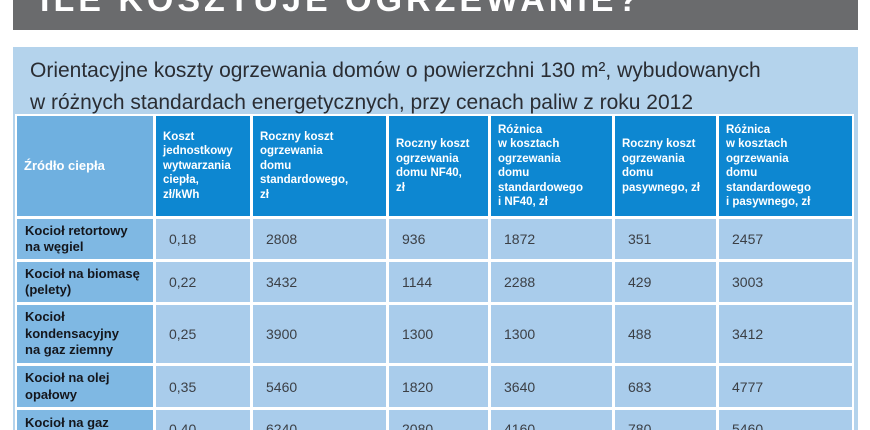  Describe the element at coordinates (319, 334) in the screenshot. I see `value-r3-standard: 3900` at that location.